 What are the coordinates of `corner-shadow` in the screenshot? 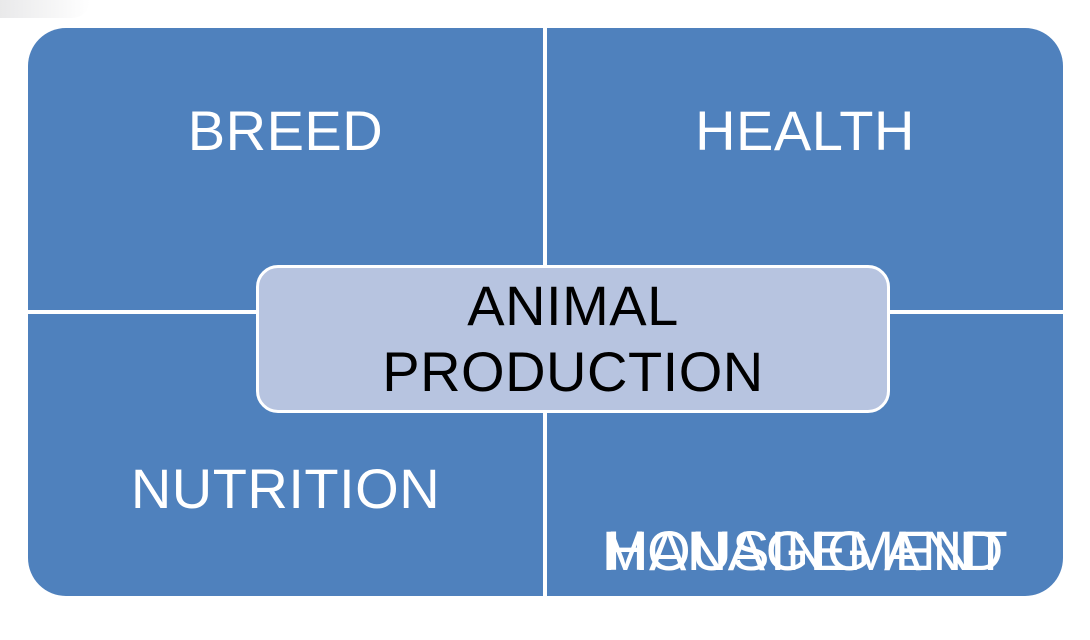 It's located at (45, 9).